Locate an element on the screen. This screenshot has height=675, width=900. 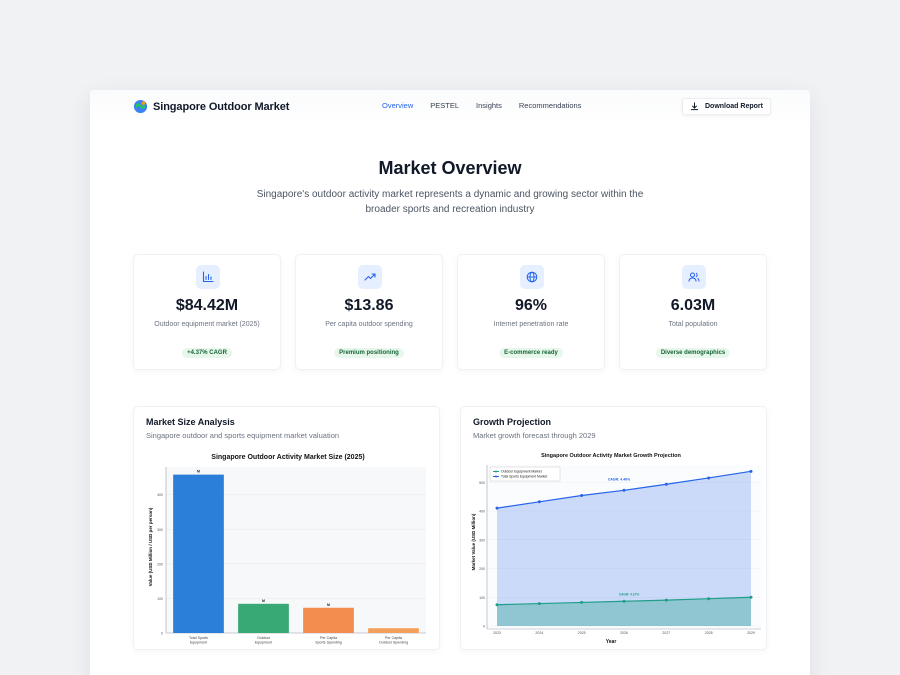
bar-chart-icon is located at coordinates (208, 277).